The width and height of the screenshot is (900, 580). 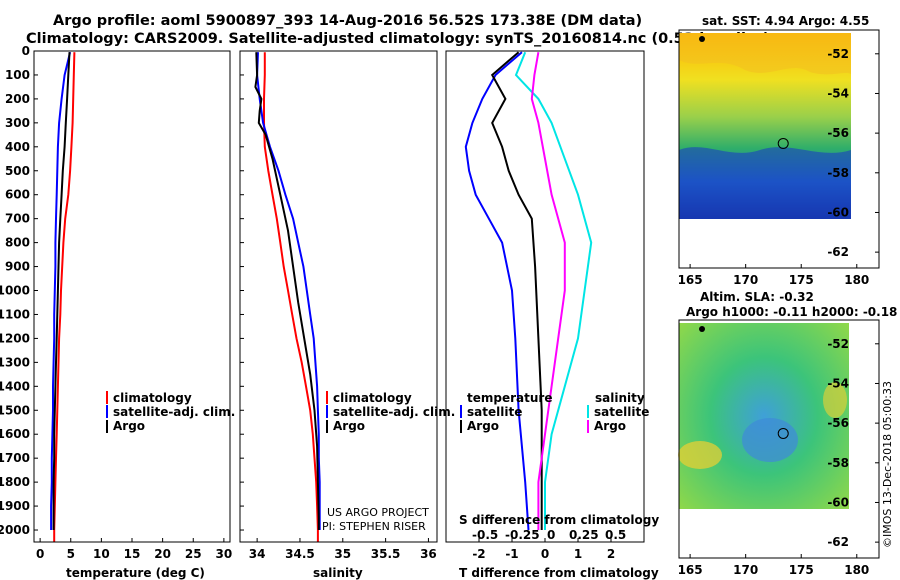 I want to click on depth-tick-label: 200, so click(x=17, y=99).